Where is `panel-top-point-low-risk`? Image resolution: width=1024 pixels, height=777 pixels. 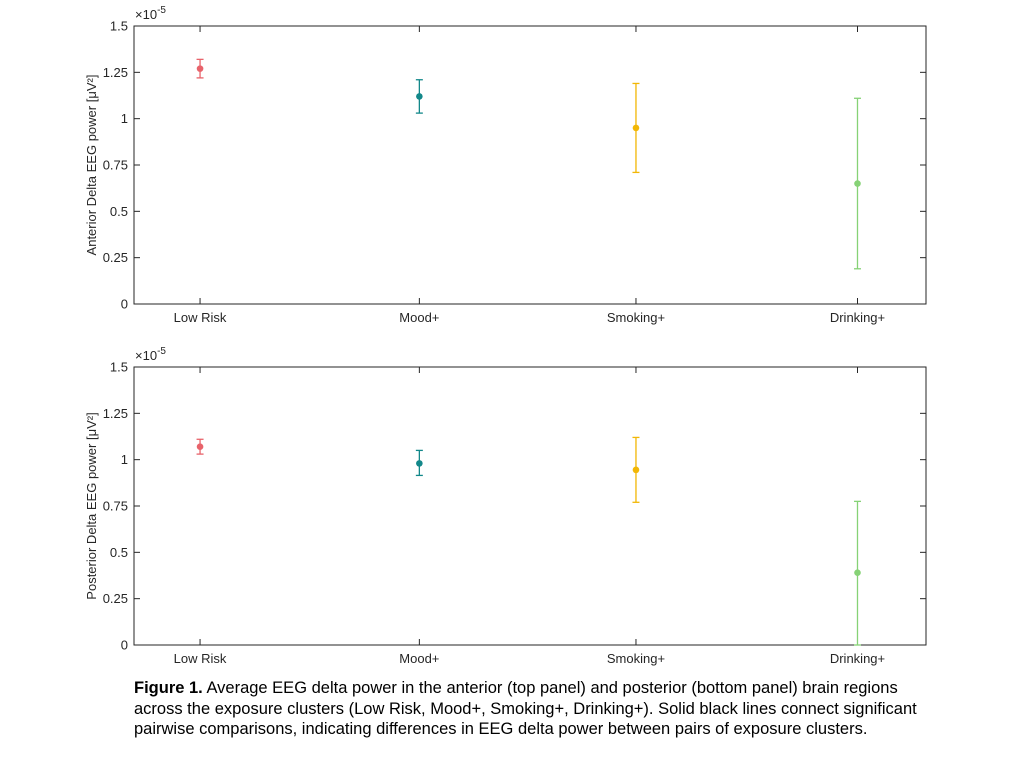
panel-top-point-low-risk is located at coordinates (200, 68).